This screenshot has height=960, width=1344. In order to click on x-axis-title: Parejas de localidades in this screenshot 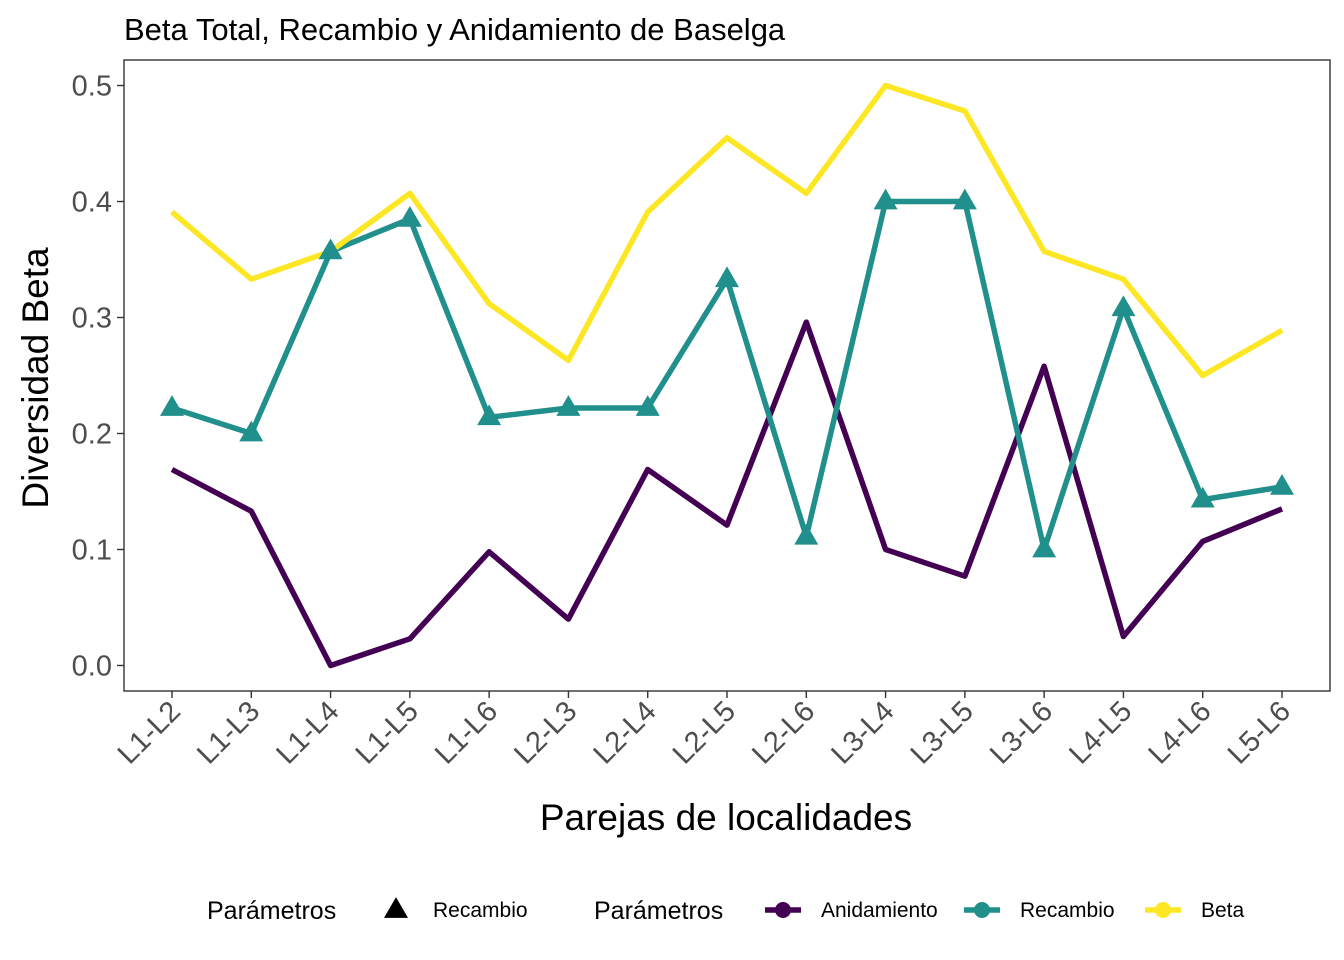, I will do `click(726, 817)`.